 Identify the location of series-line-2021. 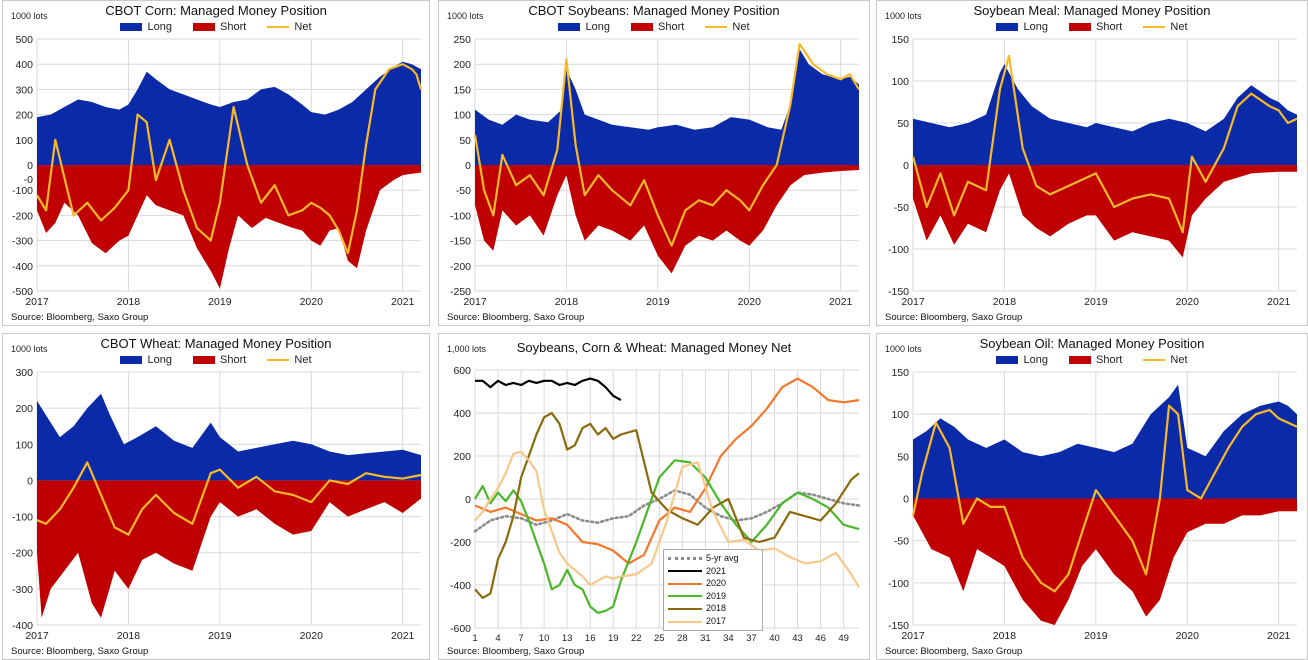
(548, 389).